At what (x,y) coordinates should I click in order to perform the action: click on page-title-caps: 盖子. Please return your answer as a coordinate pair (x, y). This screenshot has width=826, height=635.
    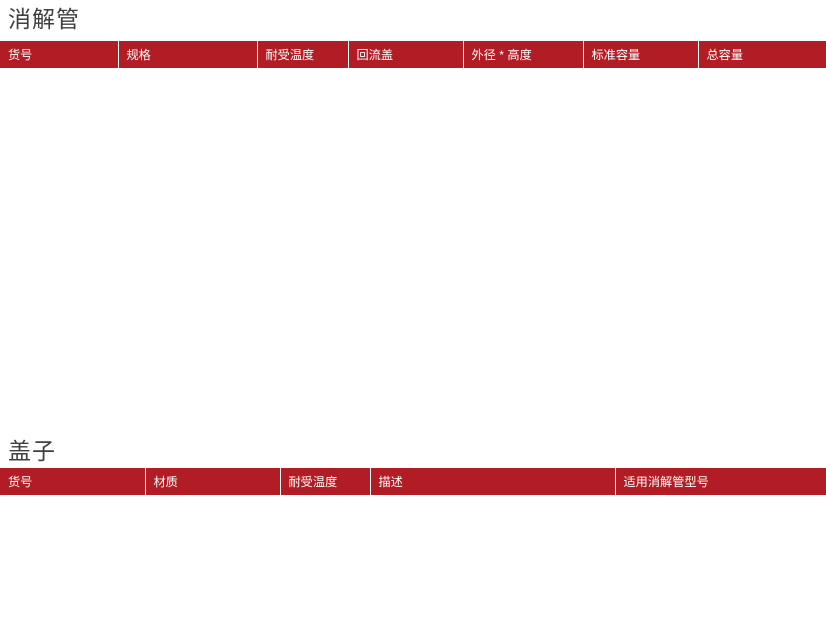
    Looking at the image, I should click on (32, 451).